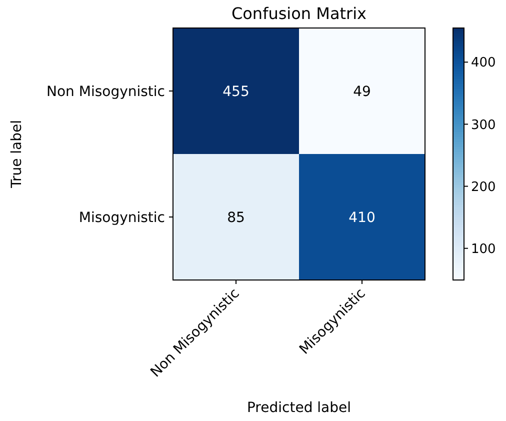 The height and width of the screenshot is (421, 506). What do you see at coordinates (362, 218) in the screenshot?
I see `data-label: 410` at bounding box center [362, 218].